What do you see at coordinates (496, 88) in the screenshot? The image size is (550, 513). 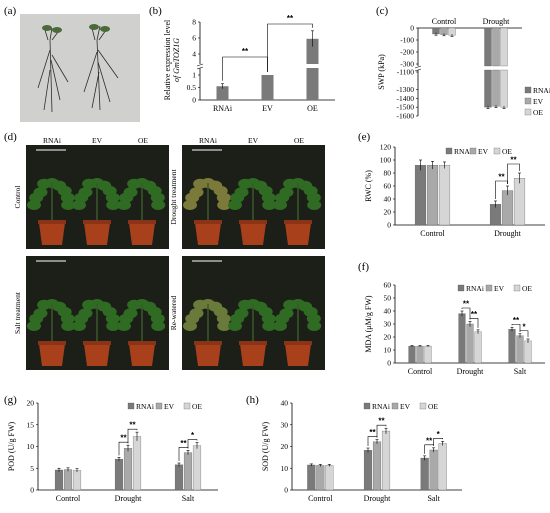 I see `bar-ev-lower` at bounding box center [496, 88].